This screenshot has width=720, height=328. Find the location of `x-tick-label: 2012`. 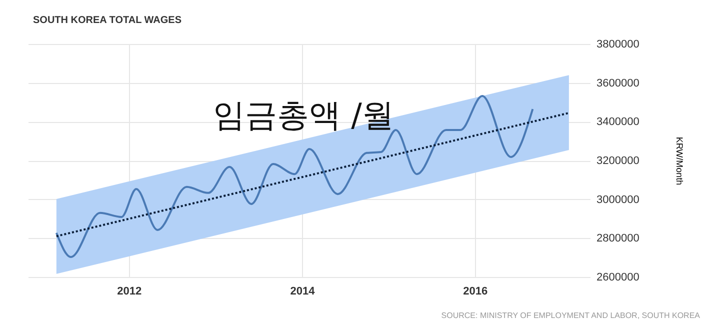

x-tick-label: 2012 is located at coordinates (129, 292).